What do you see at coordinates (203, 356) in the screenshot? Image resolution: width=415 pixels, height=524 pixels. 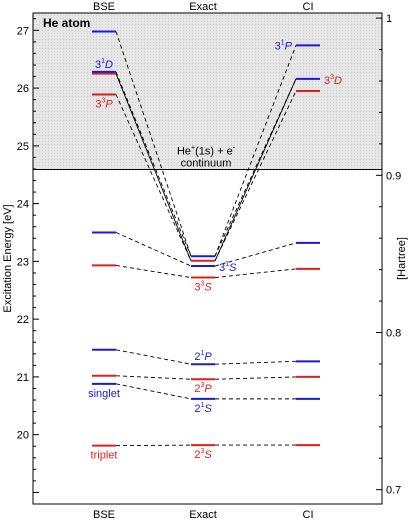 I see `state-label-exact-21p: 21P` at bounding box center [203, 356].